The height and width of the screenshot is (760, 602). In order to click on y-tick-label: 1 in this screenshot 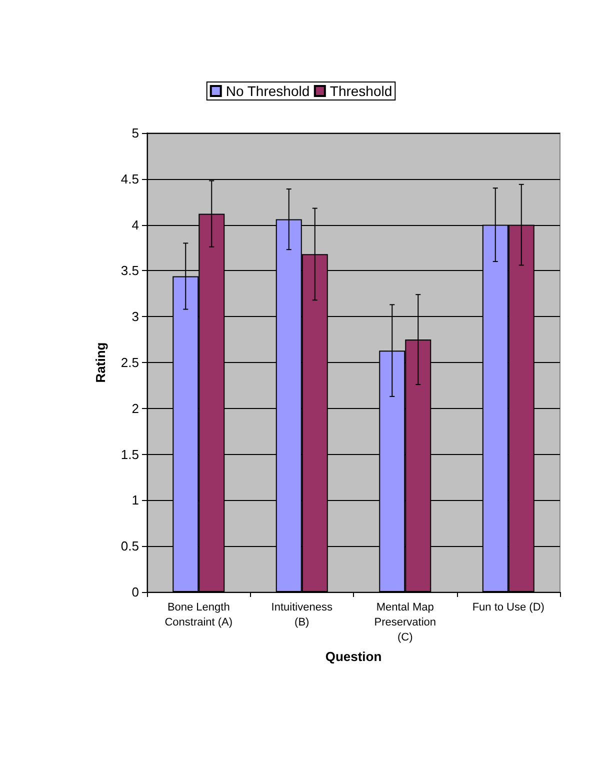, I will do `click(135, 500)`.